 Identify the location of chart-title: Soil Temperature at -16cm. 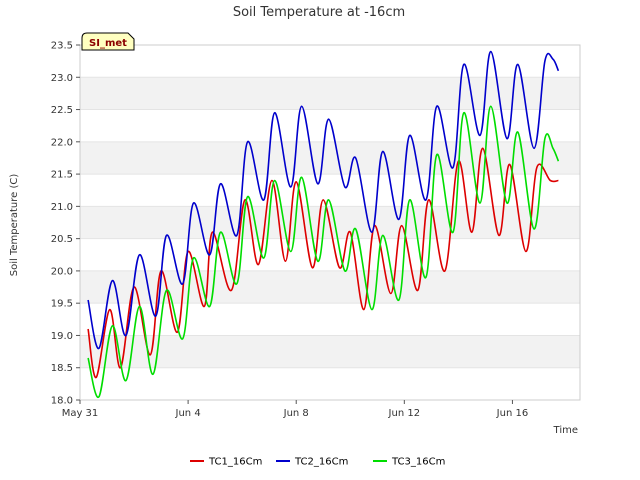
(319, 12).